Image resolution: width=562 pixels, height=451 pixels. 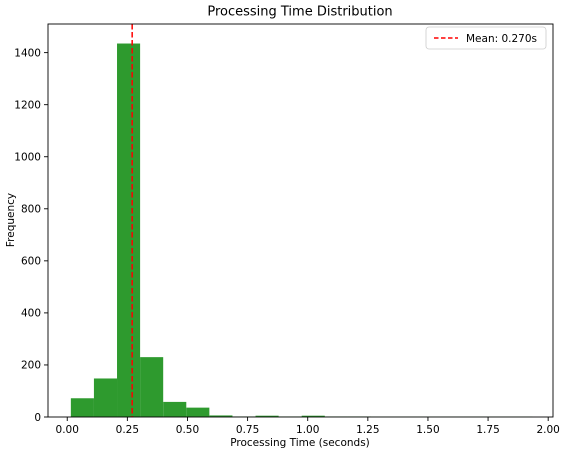 I want to click on y-tick-label: 0, so click(x=37, y=418).